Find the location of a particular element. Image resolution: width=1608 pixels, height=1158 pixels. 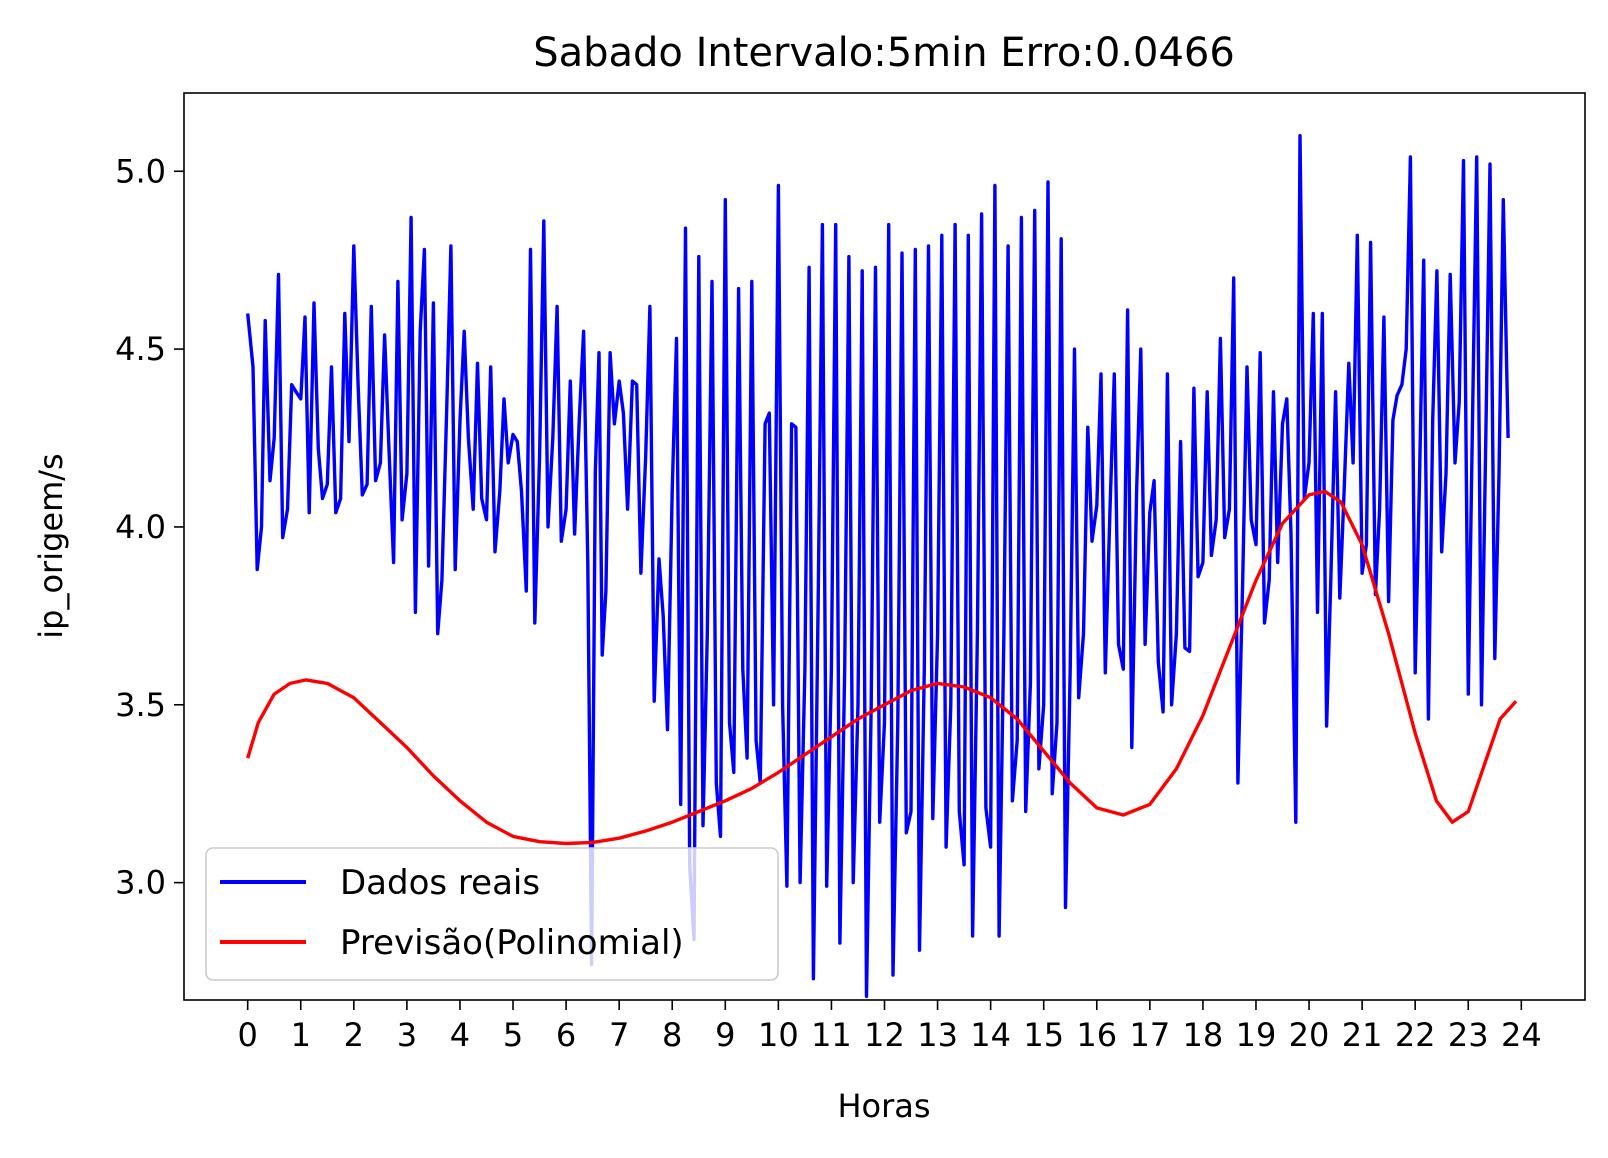

x-tick-label: 21 is located at coordinates (1362, 1035).